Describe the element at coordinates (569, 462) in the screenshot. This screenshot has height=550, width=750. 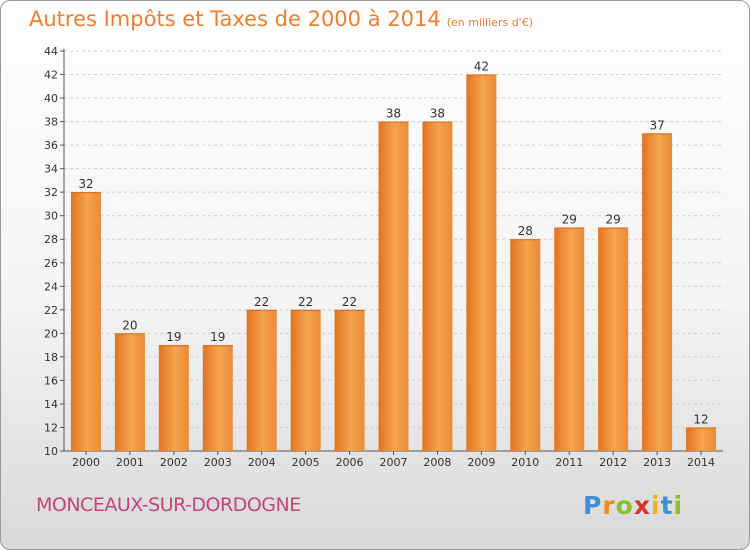
I see `x-tick-label: 2011` at that location.